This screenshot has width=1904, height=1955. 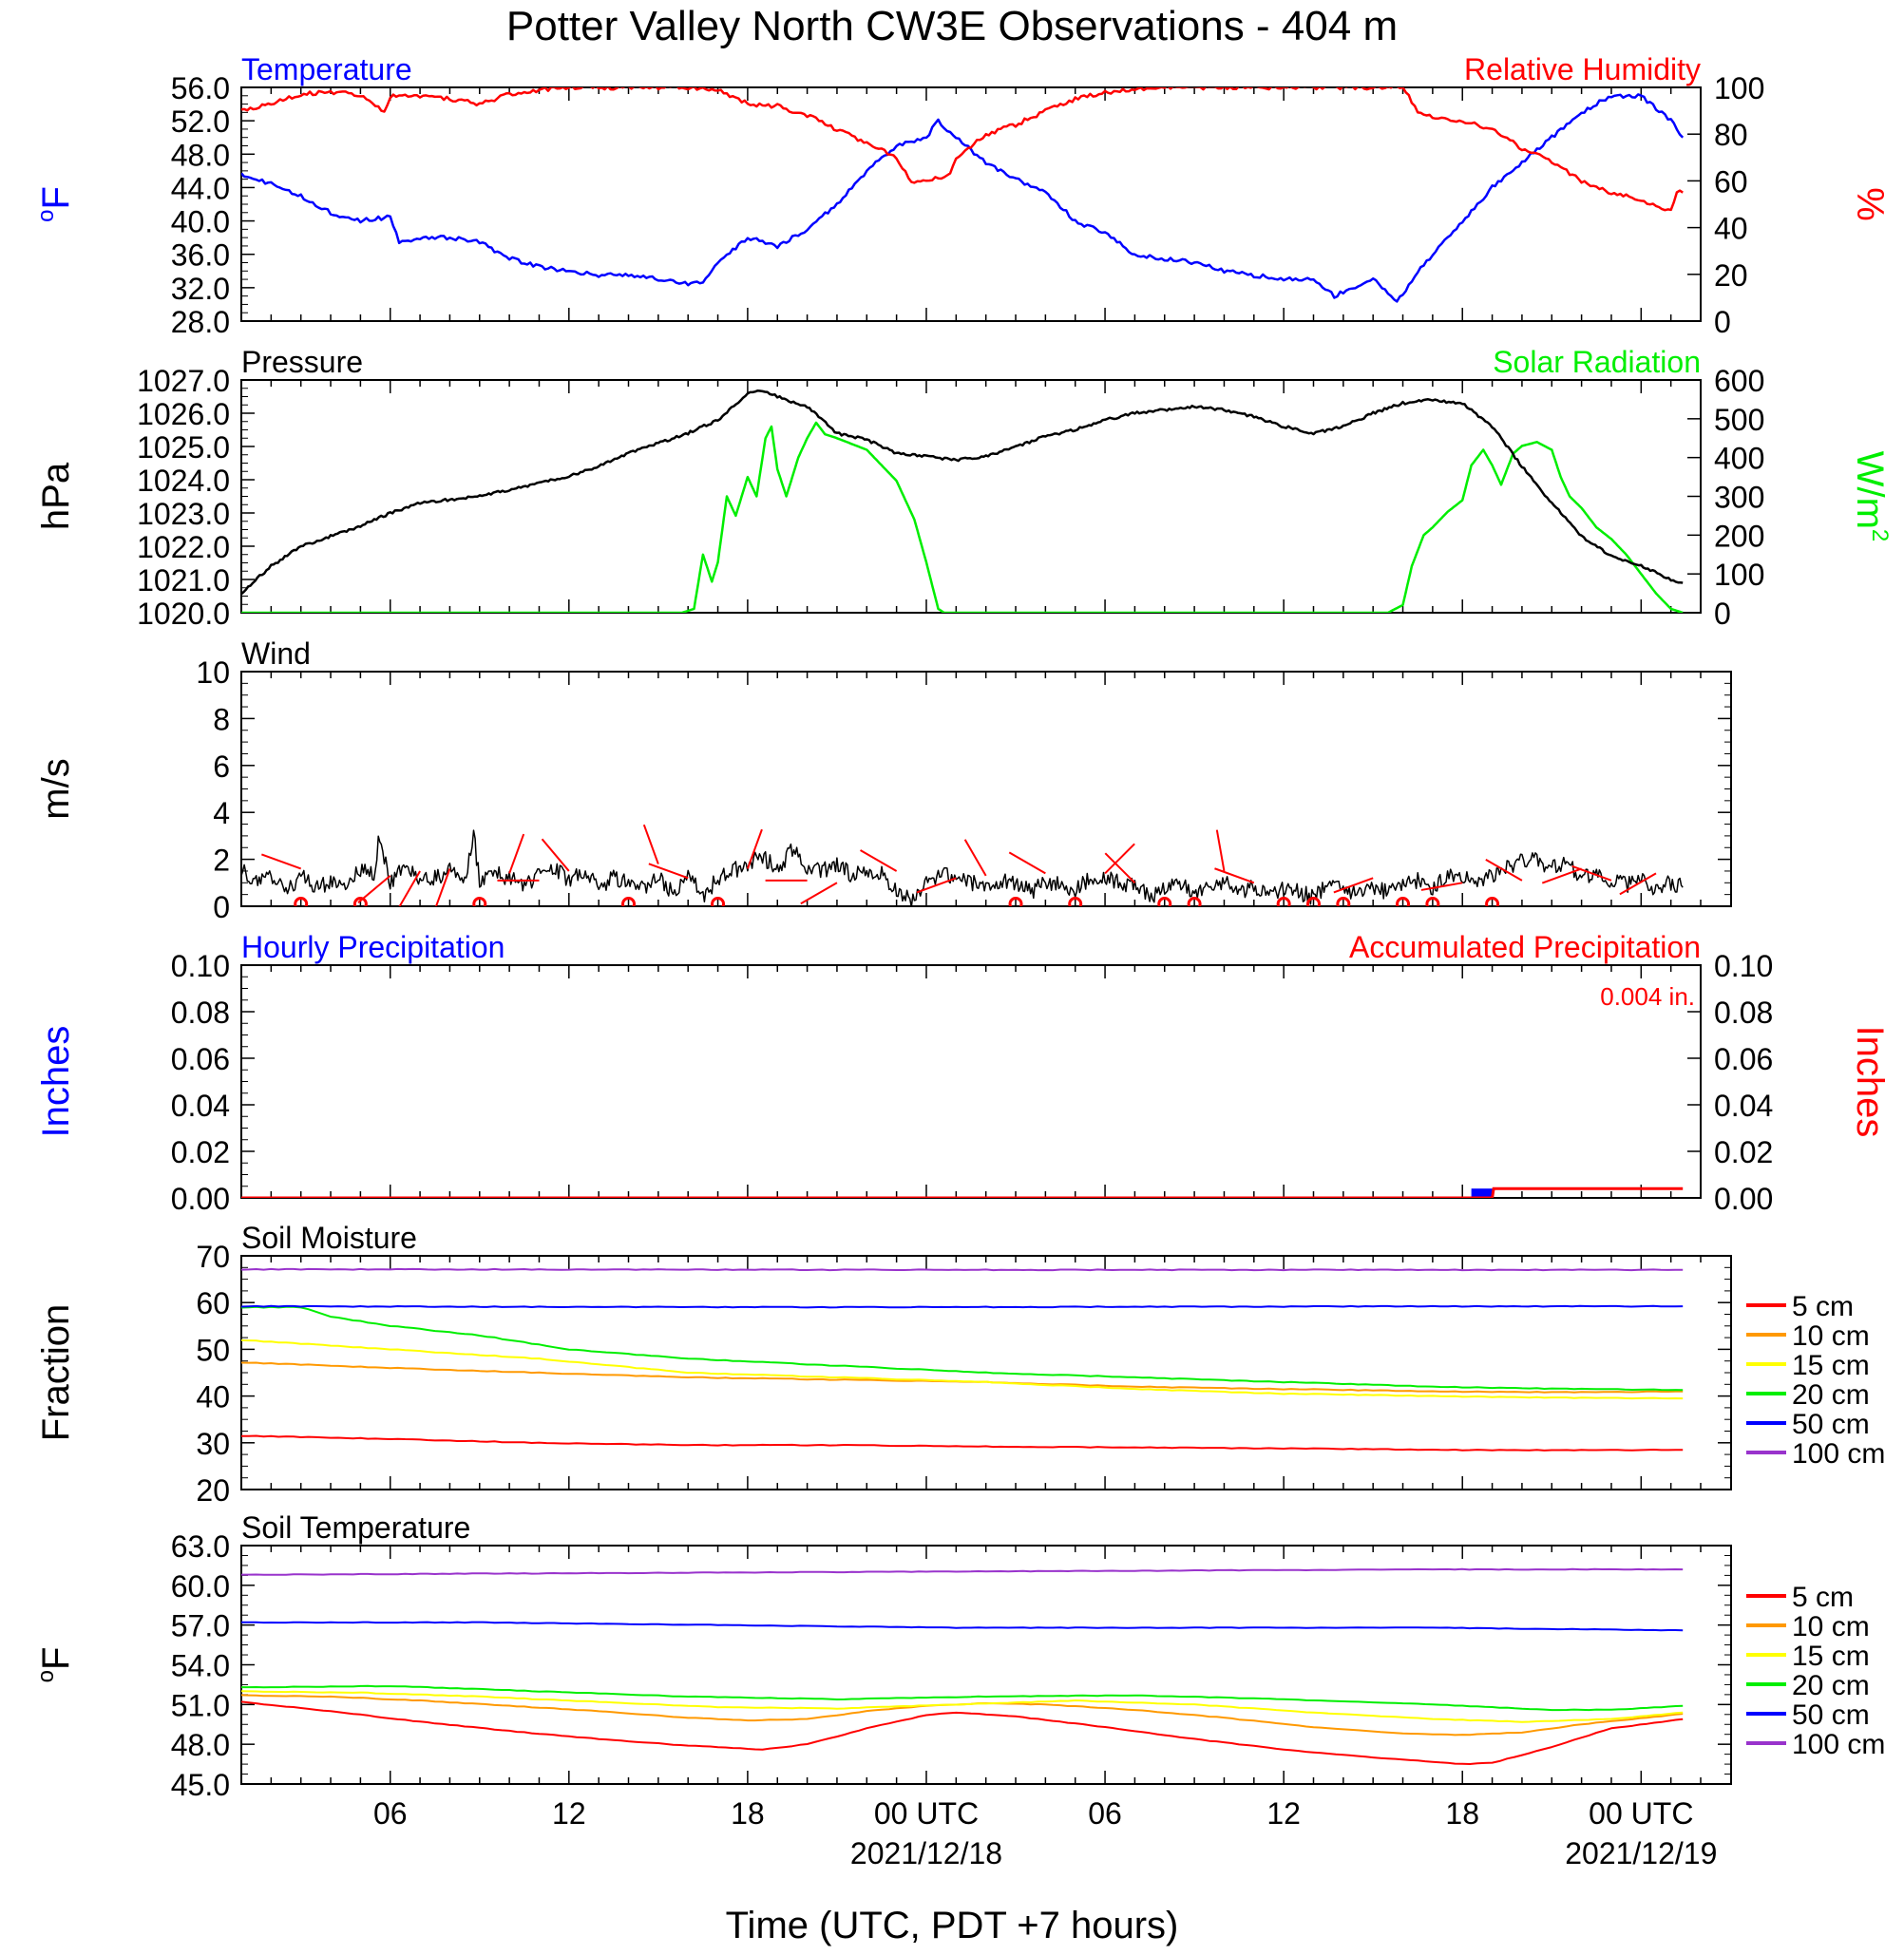 What do you see at coordinates (1743, 1152) in the screenshot?
I see `y-tick-label-right: 0.02` at bounding box center [1743, 1152].